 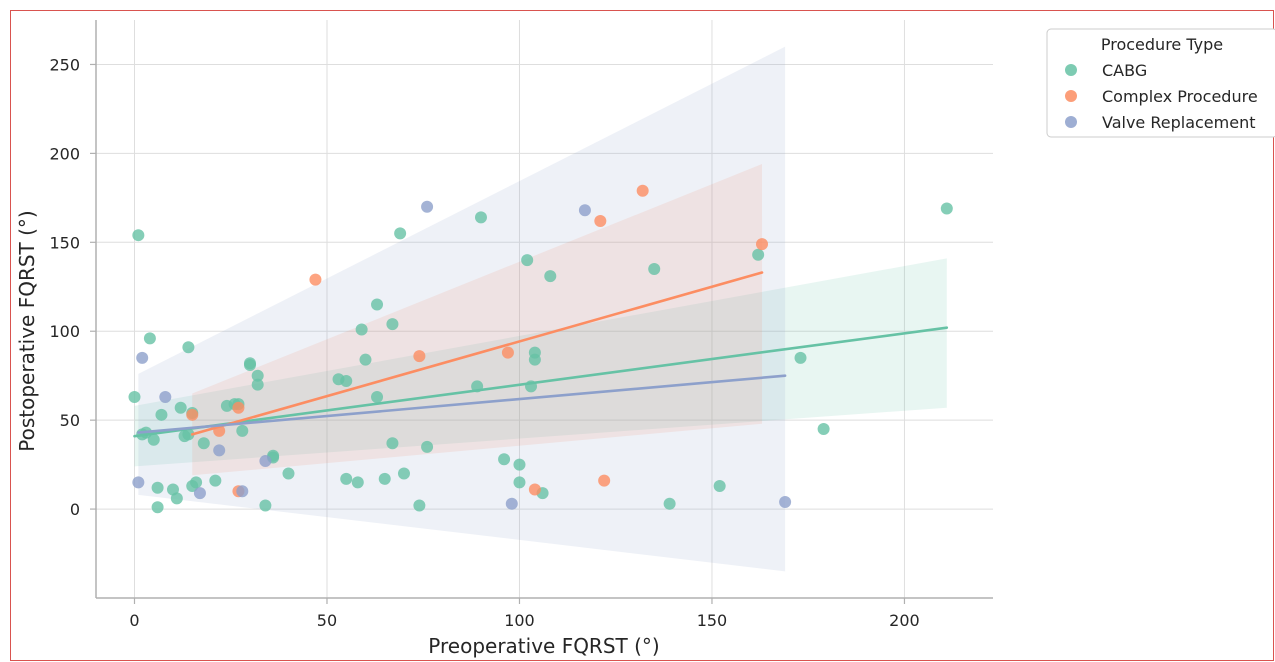 What do you see at coordinates (327, 620) in the screenshot?
I see `x-tick-label-50: 50` at bounding box center [327, 620].